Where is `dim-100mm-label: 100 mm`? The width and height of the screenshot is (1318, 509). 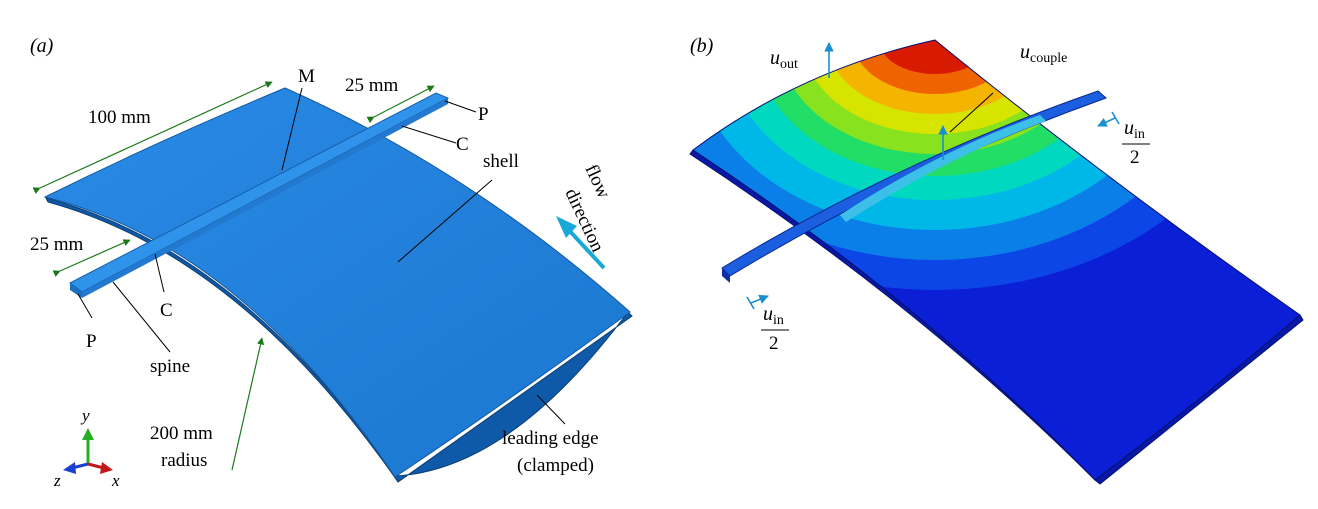
dim-100mm-label: 100 mm is located at coordinates (119, 117).